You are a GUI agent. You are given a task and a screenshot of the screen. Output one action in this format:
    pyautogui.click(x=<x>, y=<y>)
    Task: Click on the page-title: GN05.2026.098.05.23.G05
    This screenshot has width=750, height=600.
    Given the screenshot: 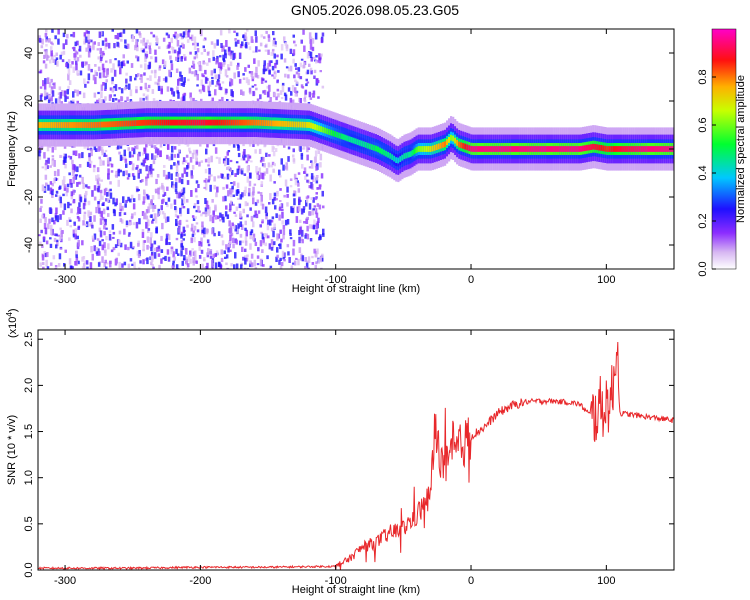 What is the action you would take?
    pyautogui.click(x=375, y=10)
    